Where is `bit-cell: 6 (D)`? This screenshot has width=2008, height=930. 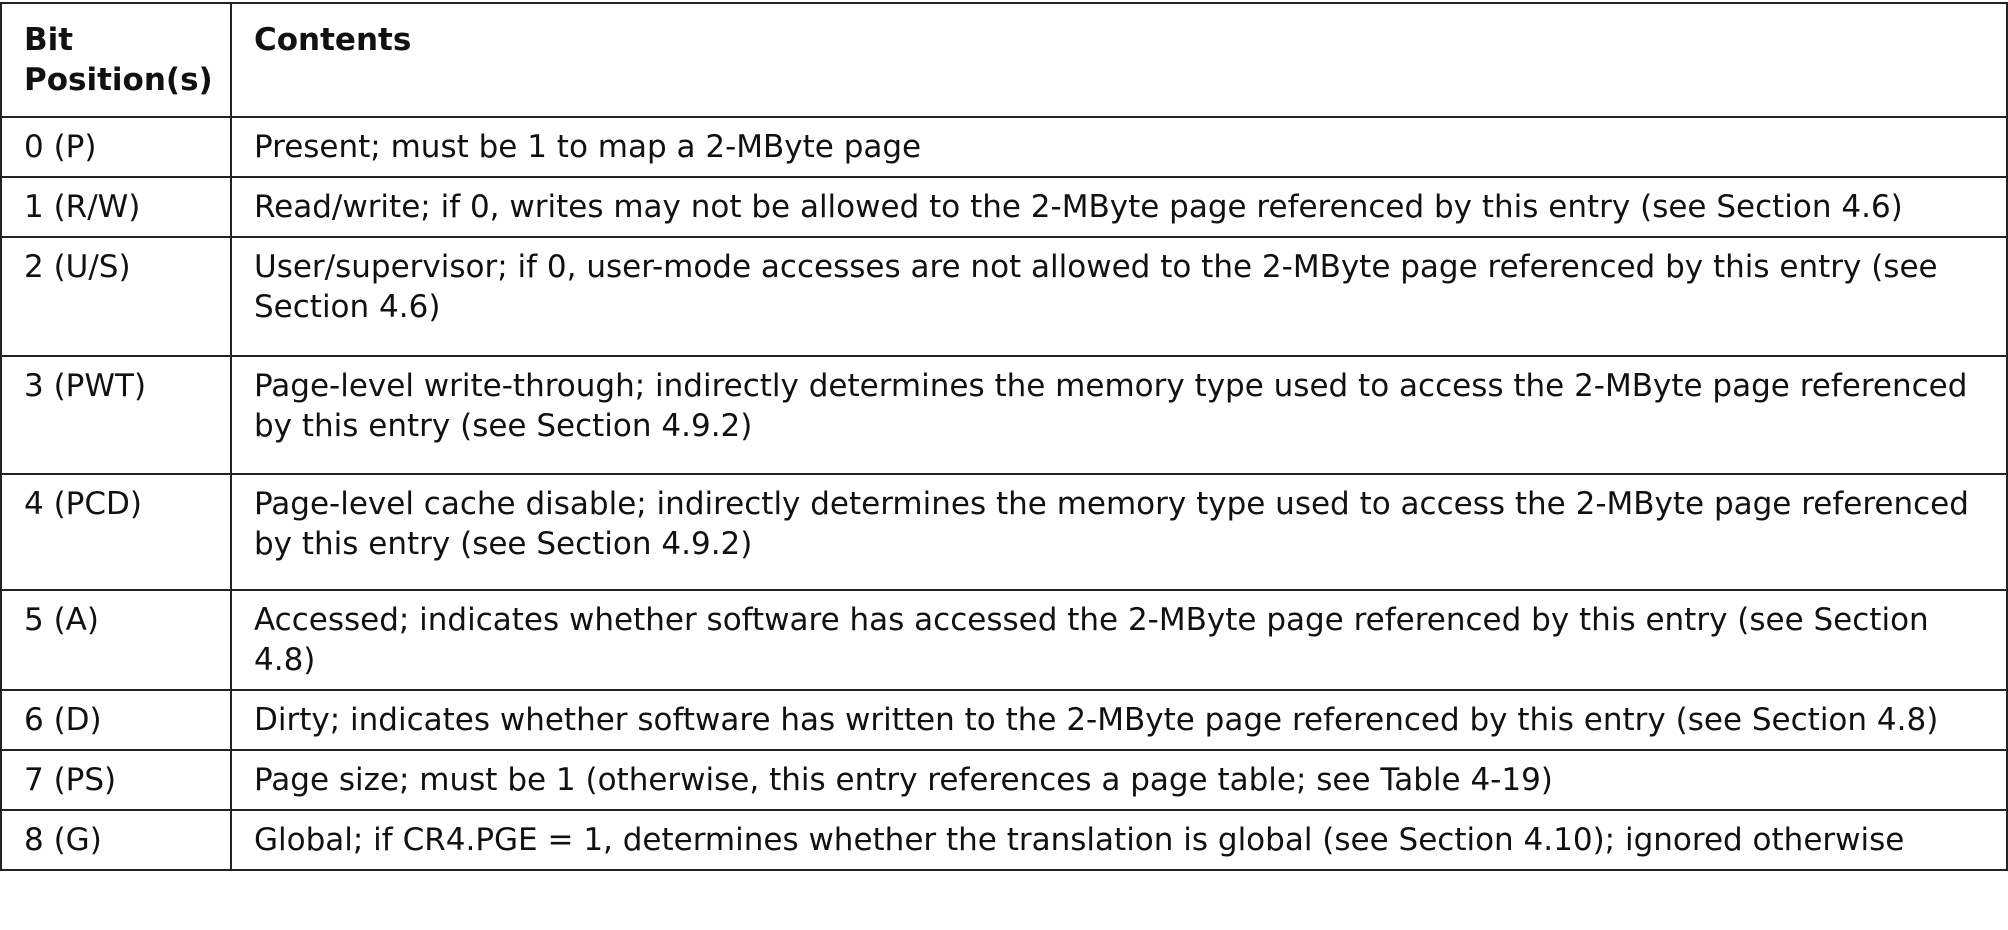 bit-cell: 6 (D) is located at coordinates (116, 720).